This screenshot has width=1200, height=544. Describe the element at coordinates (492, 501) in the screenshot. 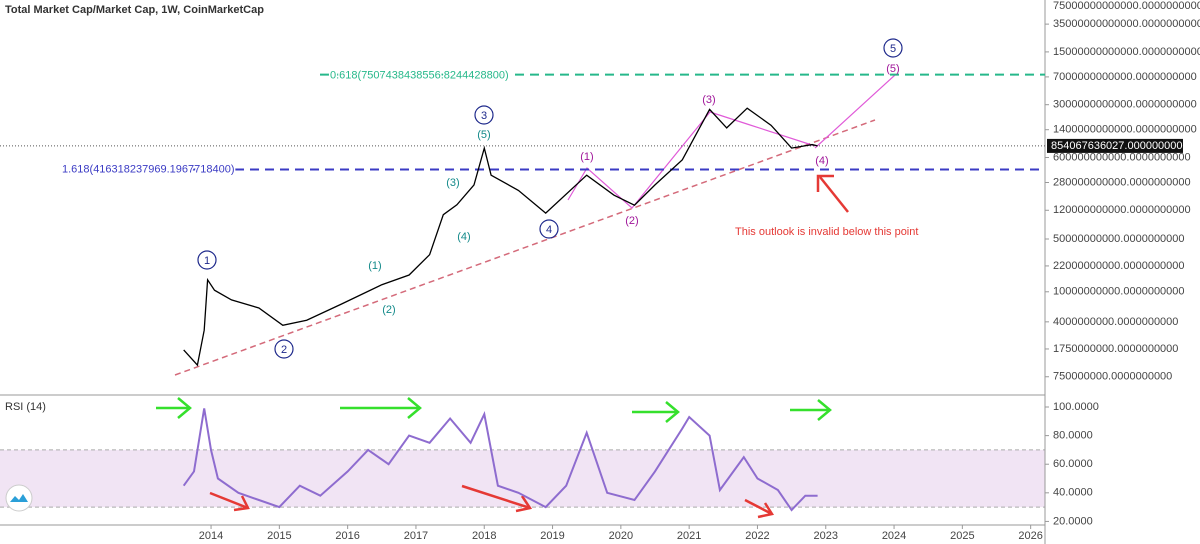

I see `red-arrows` at that location.